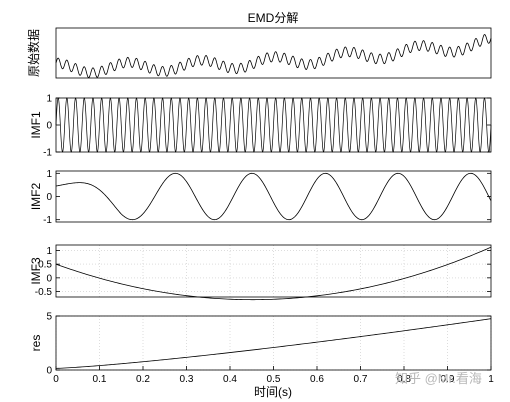  I want to click on x-tick-label: 0.6, so click(317, 379).